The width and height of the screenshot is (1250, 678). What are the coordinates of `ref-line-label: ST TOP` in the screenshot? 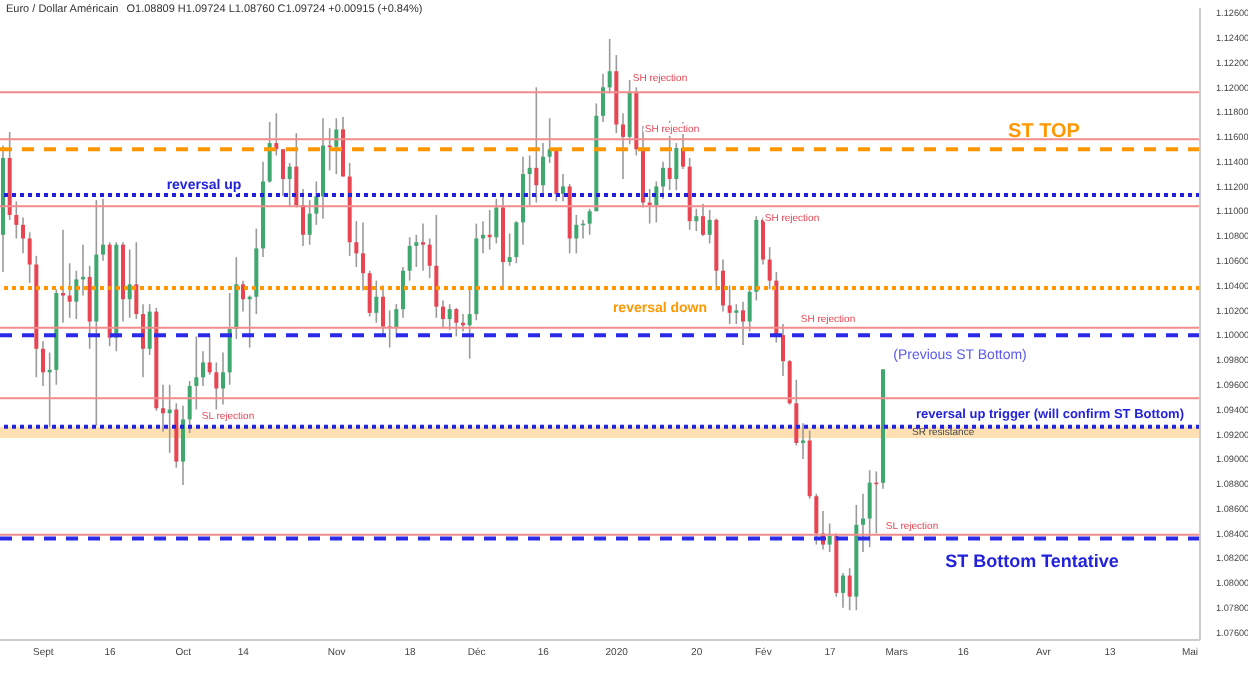 It's located at (1044, 131).